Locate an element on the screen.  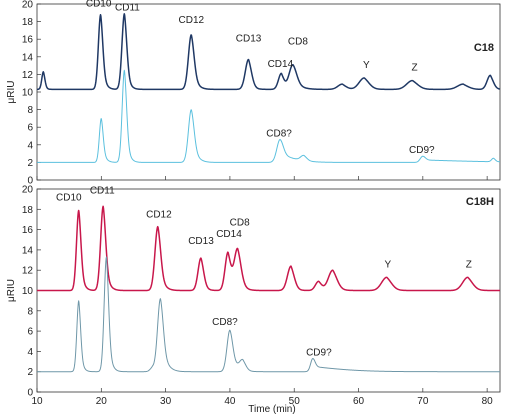
x-tick-label: 80 is located at coordinates (488, 401).